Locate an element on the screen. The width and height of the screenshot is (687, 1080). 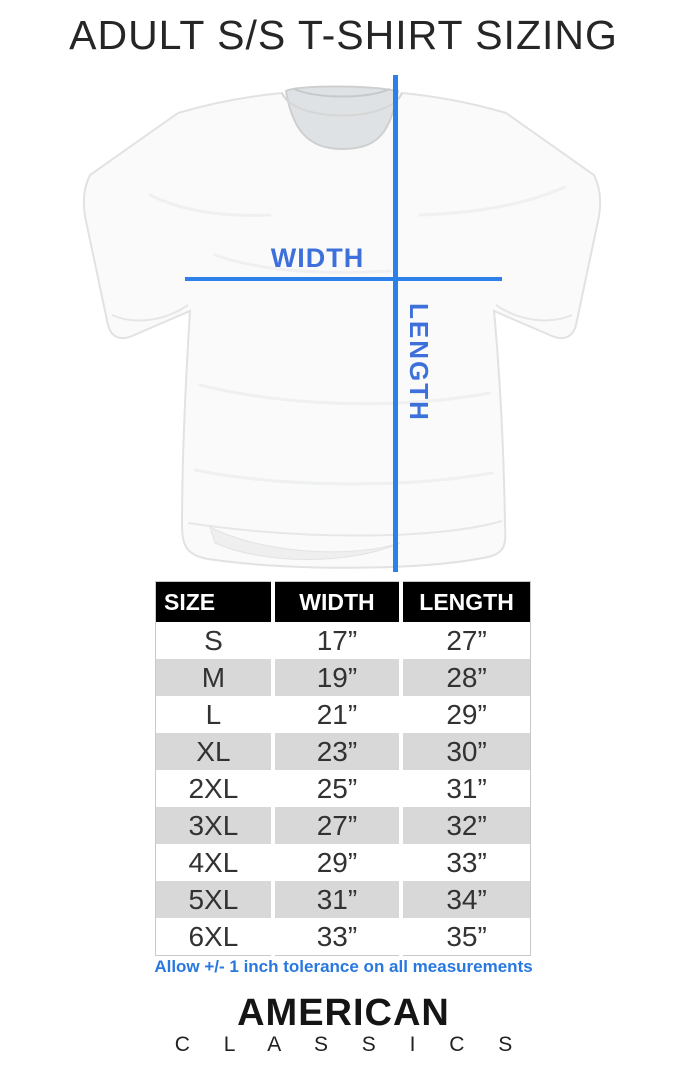
cell-length: 33” is located at coordinates (465, 862).